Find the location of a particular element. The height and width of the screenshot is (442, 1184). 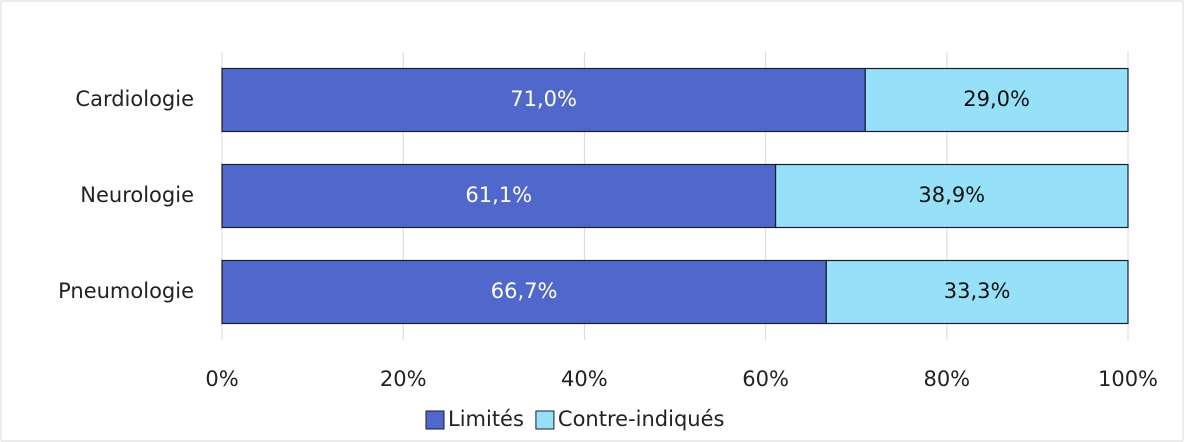

x-tick-label: 80% is located at coordinates (946, 379).